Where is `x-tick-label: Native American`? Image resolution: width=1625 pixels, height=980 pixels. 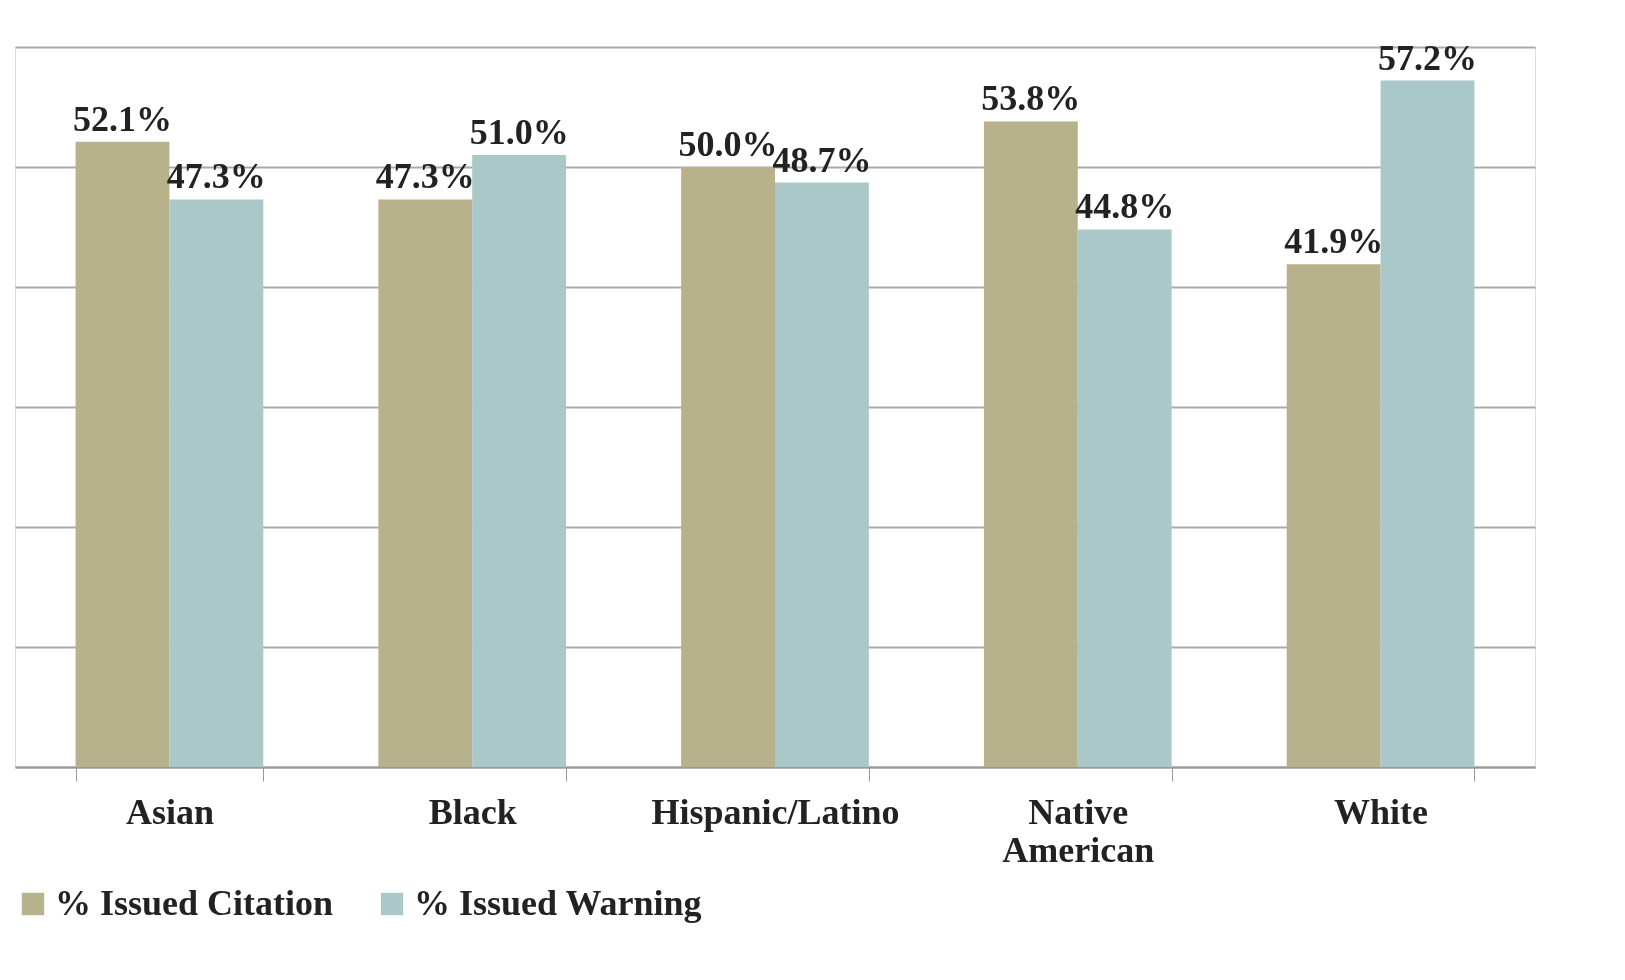
x-tick-label: Native American is located at coordinates (1078, 830).